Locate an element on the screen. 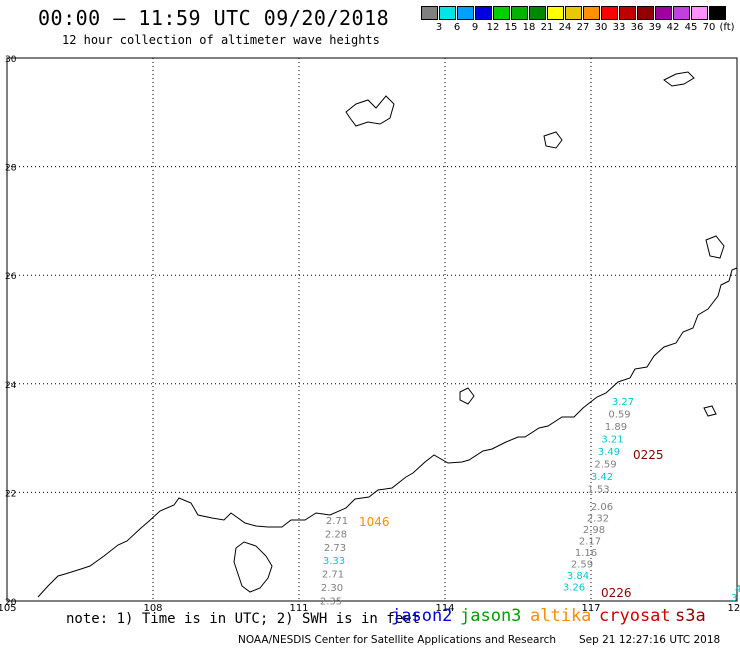  colorbar-label: 36 is located at coordinates (637, 27).